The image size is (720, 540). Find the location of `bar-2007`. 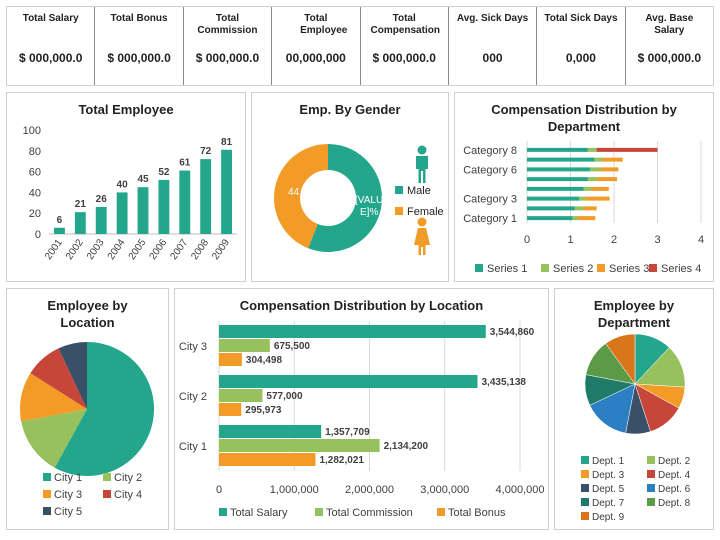

bar-2007 is located at coordinates (185, 202).